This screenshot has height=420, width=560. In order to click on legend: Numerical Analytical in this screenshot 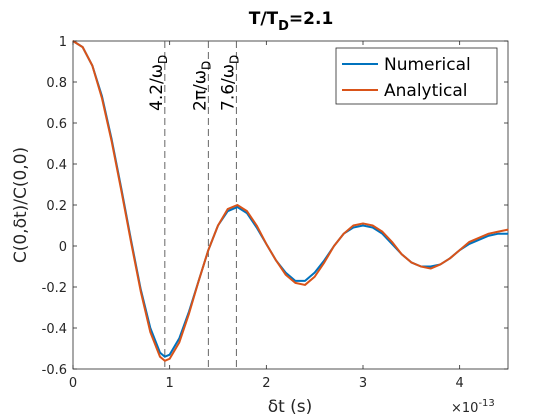, I will do `click(416, 76)`.